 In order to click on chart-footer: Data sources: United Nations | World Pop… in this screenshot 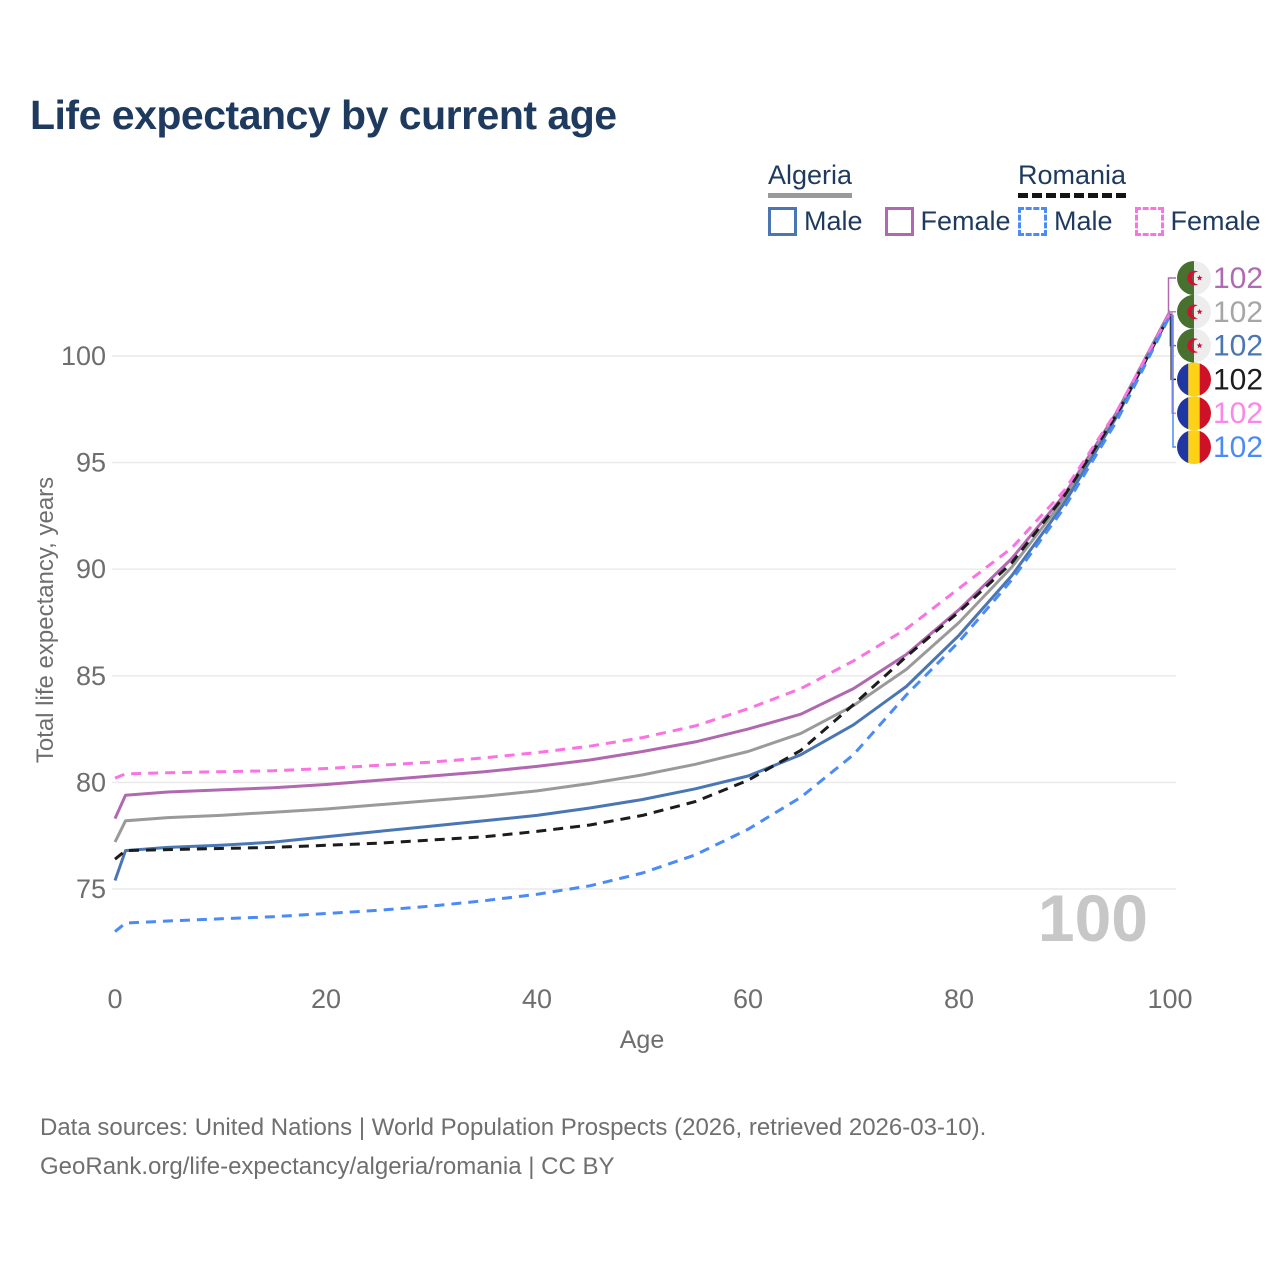, I will do `click(513, 1147)`.